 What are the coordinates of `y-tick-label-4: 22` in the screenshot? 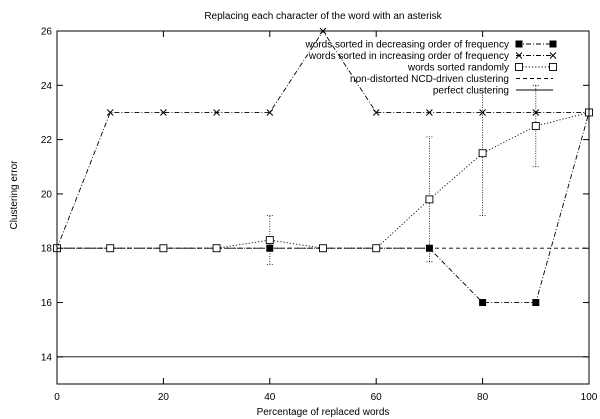 It's located at (47, 140).